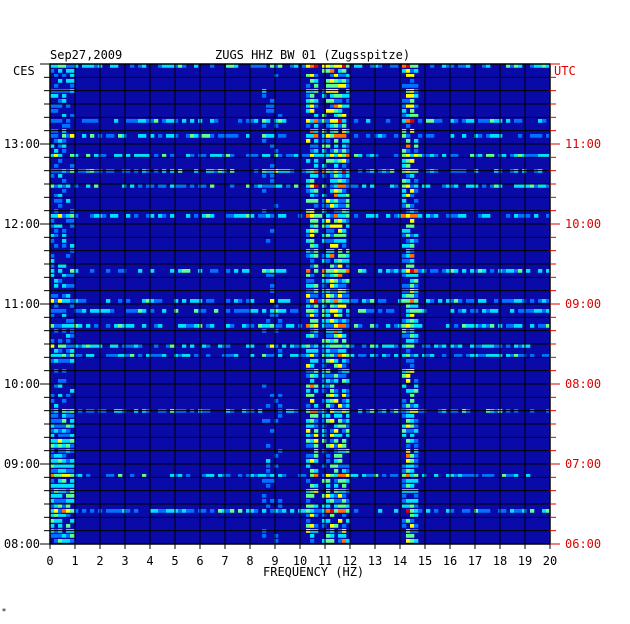 The width and height of the screenshot is (630, 624). Describe the element at coordinates (550, 561) in the screenshot. I see `x-tick-label: 20` at that location.